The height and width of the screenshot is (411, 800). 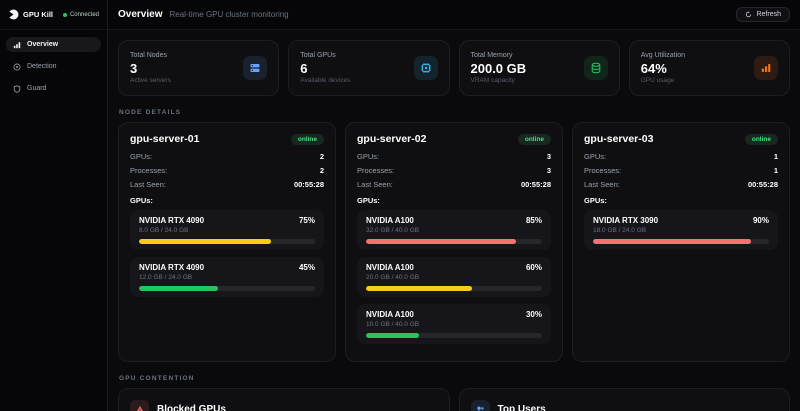 I want to click on connected-dot-icon, so click(x=64, y=14).